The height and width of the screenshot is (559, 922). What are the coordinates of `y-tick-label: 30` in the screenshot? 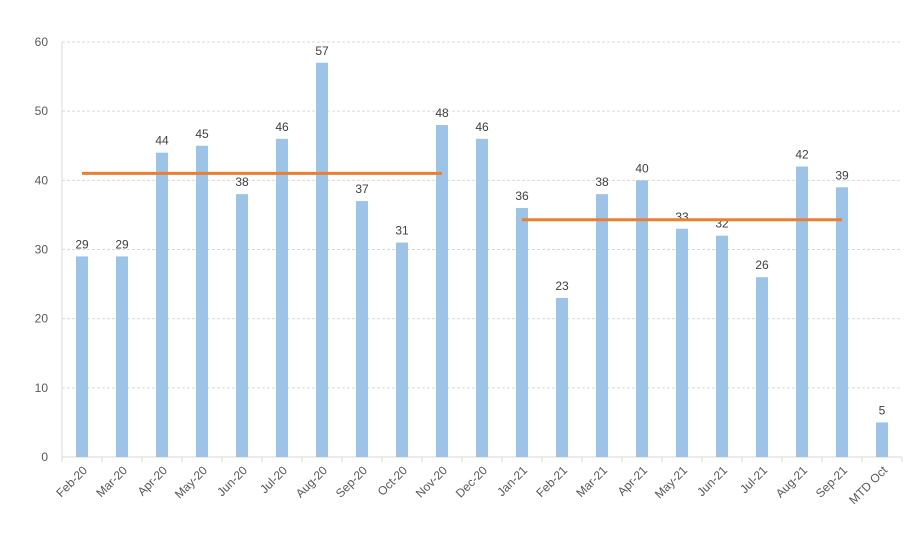 It's located at (42, 250).